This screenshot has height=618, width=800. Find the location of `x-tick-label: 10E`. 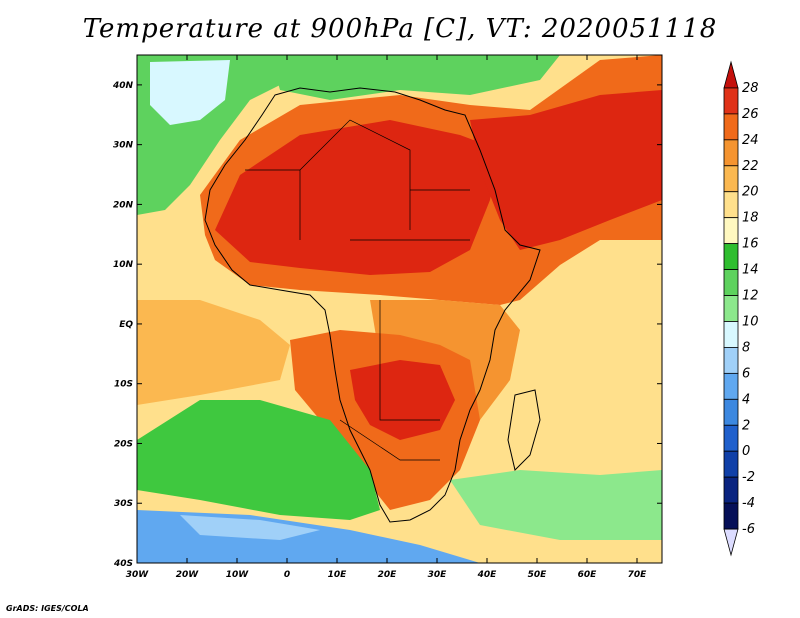

x-tick-label: 10E is located at coordinates (338, 575).